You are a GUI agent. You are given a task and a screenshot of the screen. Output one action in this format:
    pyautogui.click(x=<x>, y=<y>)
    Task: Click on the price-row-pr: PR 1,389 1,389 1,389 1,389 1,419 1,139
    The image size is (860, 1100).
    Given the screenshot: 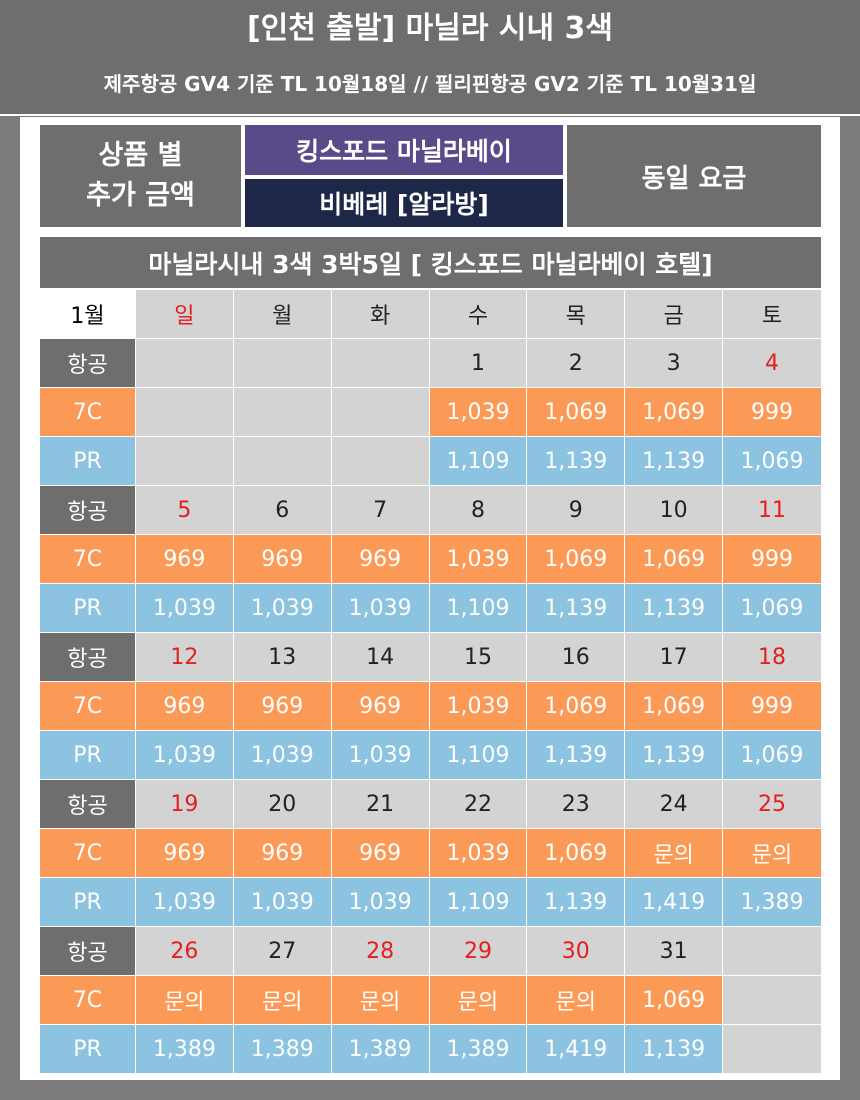 What is the action you would take?
    pyautogui.click(x=430, y=1049)
    